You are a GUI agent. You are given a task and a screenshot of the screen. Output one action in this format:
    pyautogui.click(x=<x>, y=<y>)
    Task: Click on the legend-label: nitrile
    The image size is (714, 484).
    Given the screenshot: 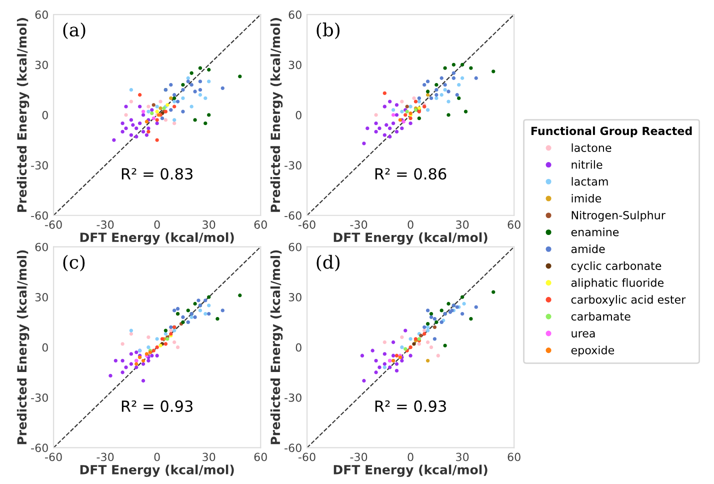 What is the action you would take?
    pyautogui.click(x=587, y=164)
    